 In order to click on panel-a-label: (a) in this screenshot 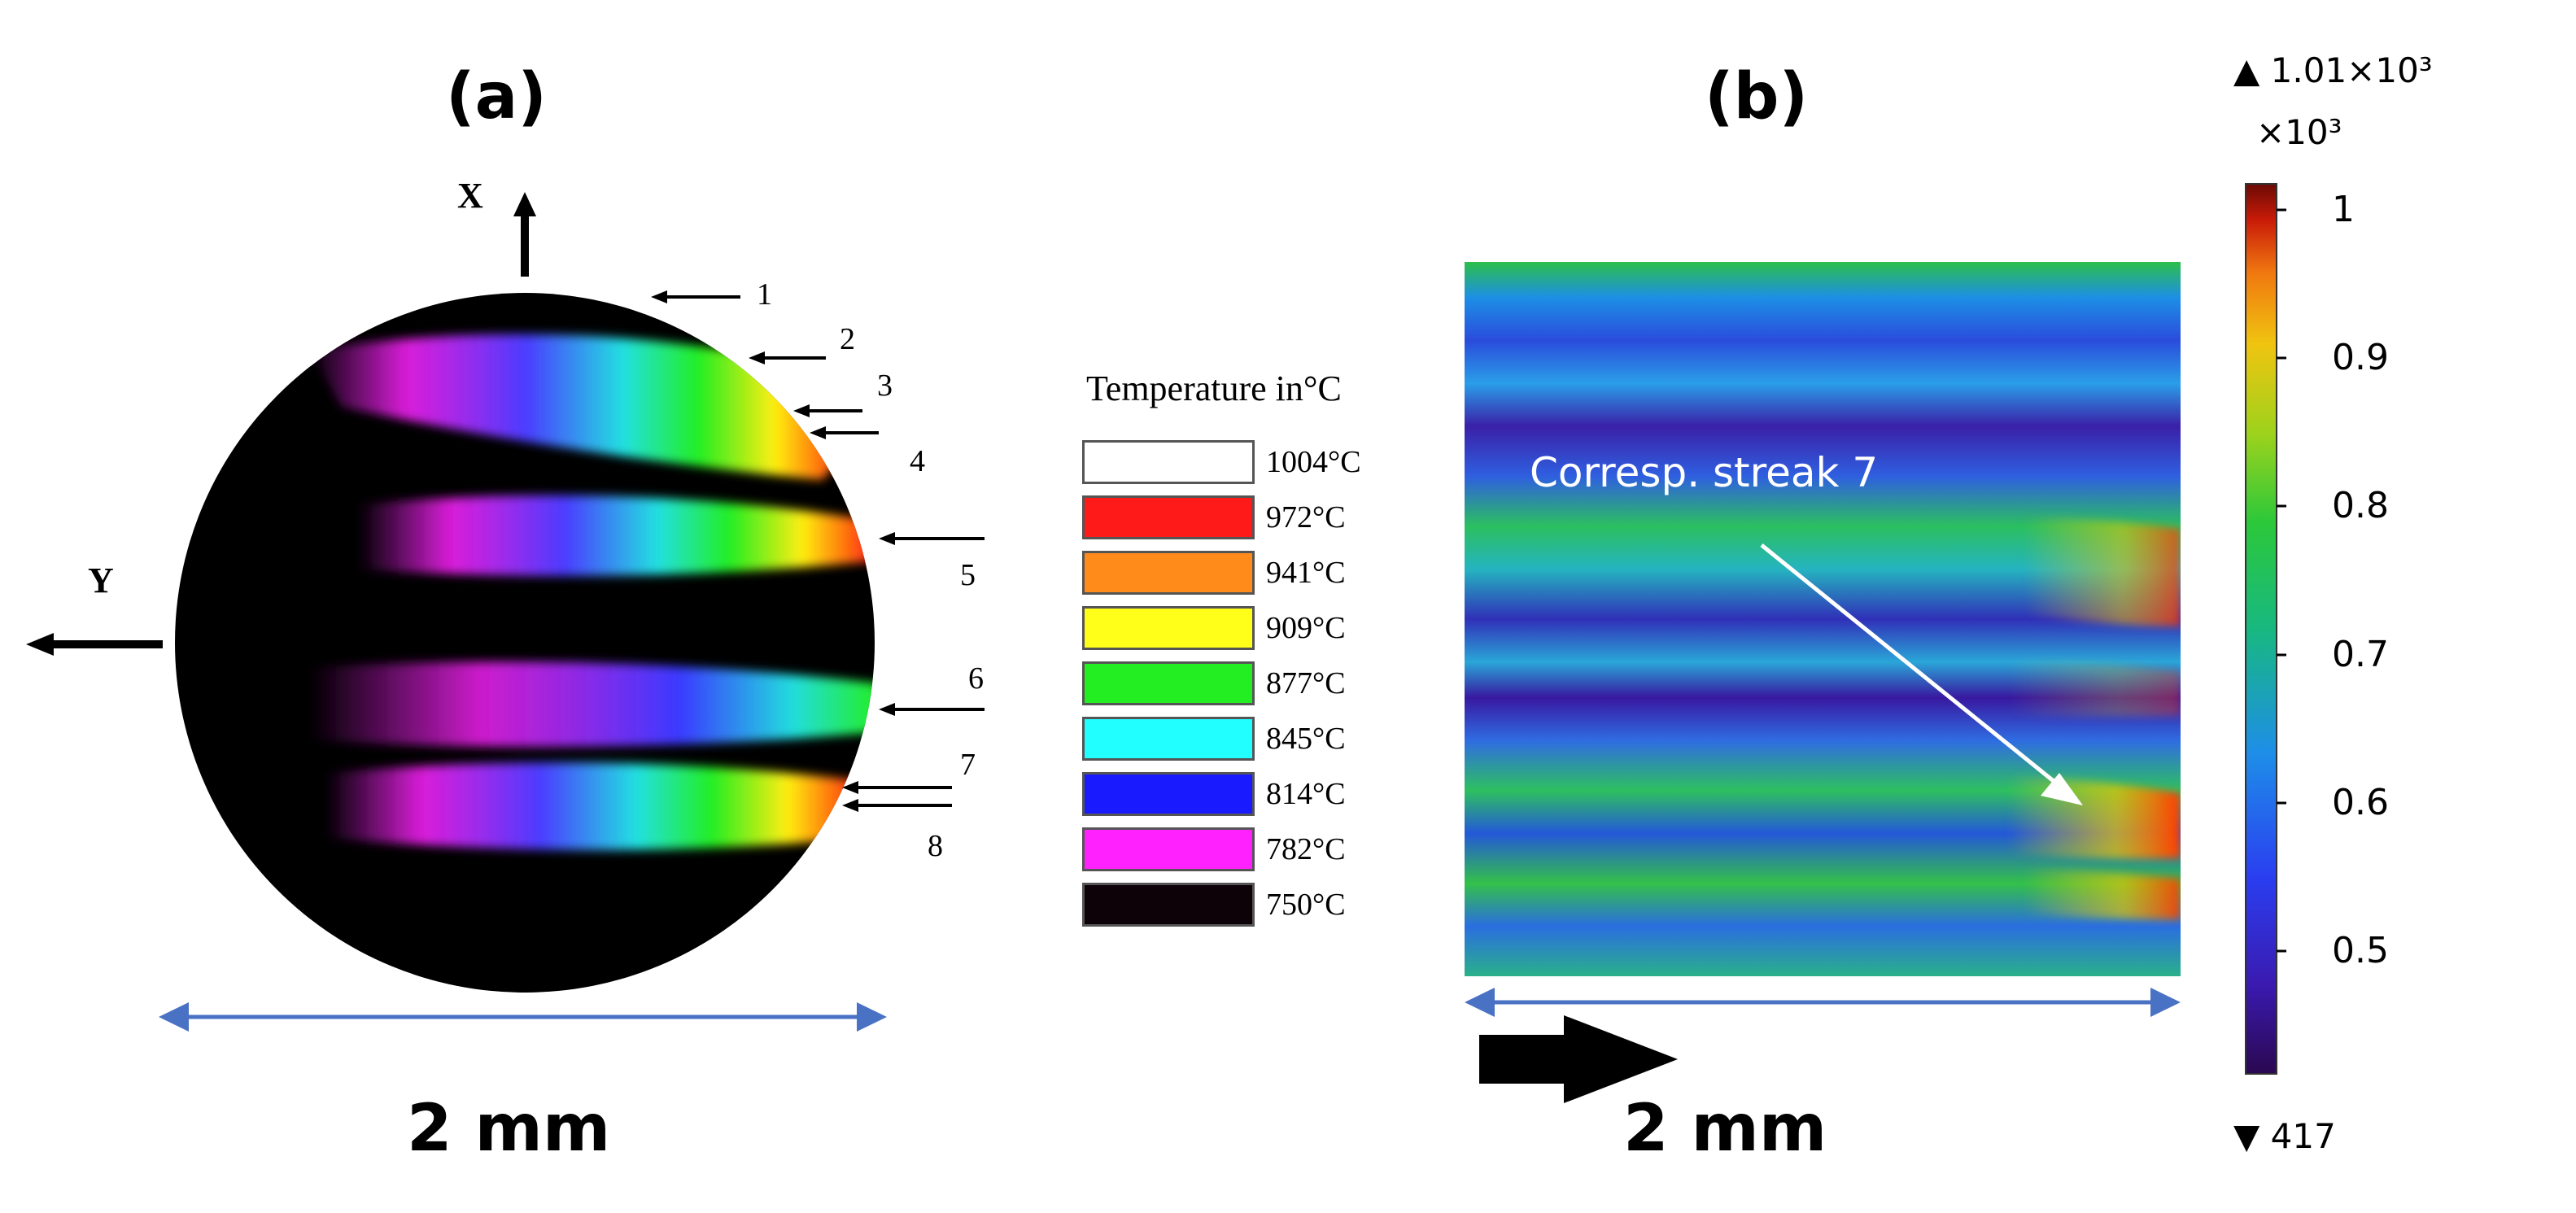, I will do `click(496, 96)`.